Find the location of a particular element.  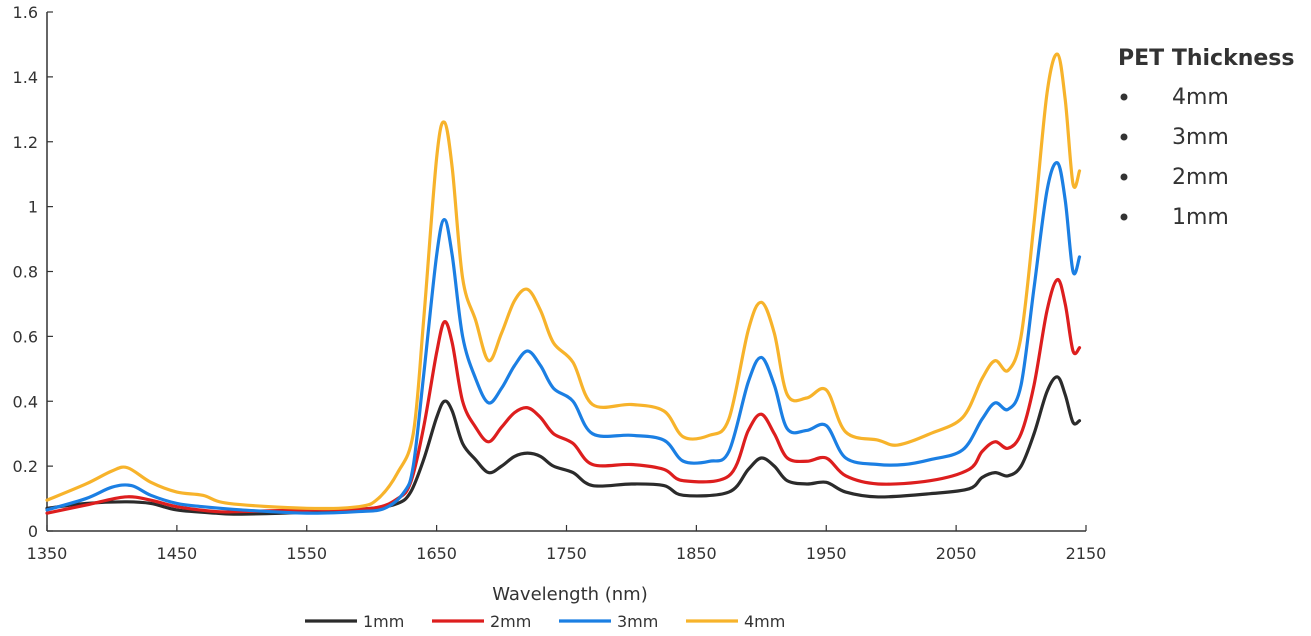

y-tick-label: 0.4 is located at coordinates (25, 401).